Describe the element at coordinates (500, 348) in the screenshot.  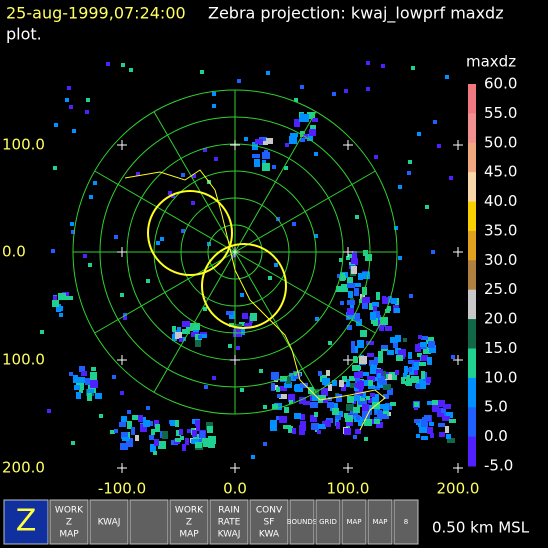
I see `colorbar-label: 15.0` at that location.